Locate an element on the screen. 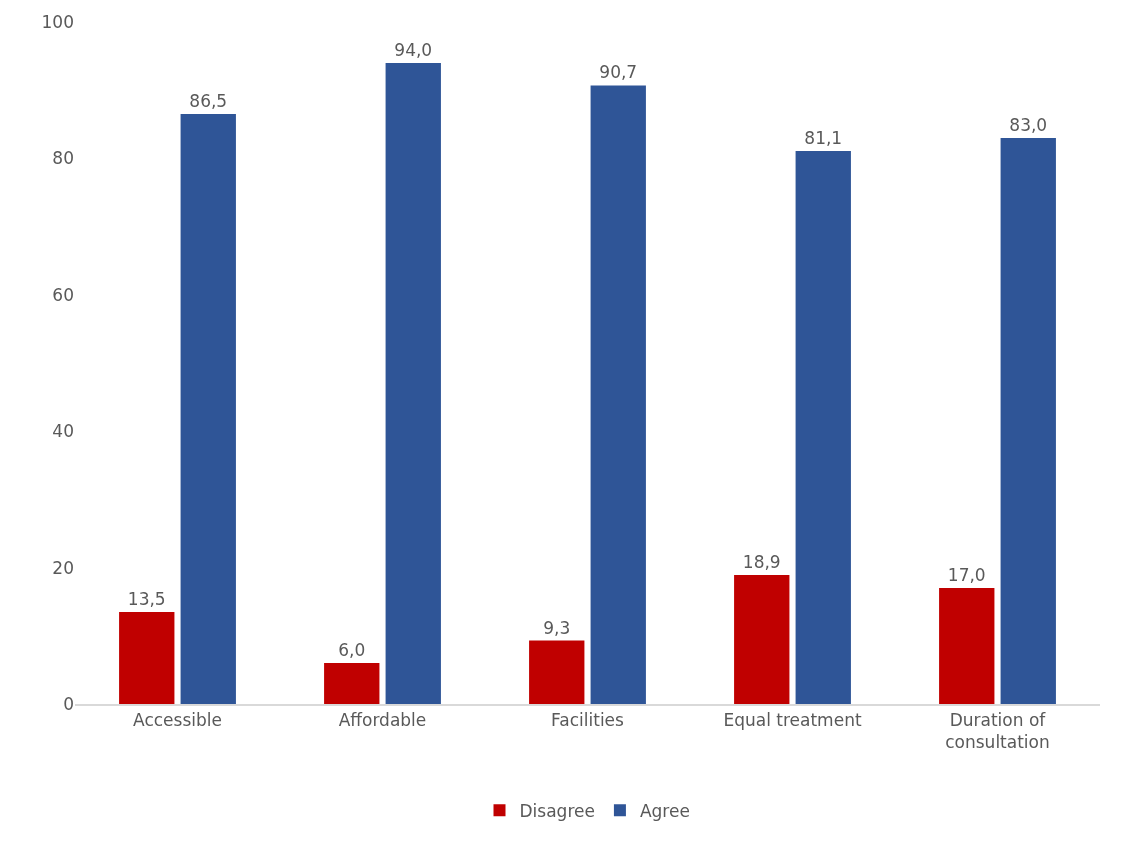 The height and width of the screenshot is (844, 1130). legend-label: Disagree is located at coordinates (557, 810).